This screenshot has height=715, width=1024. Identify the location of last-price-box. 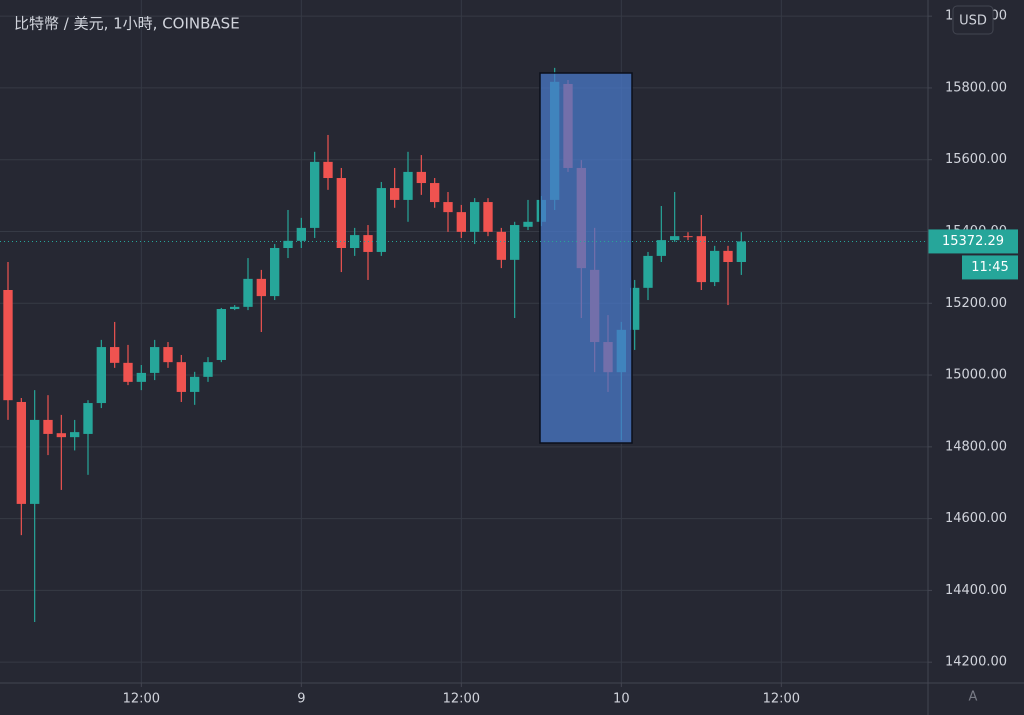
(973, 241).